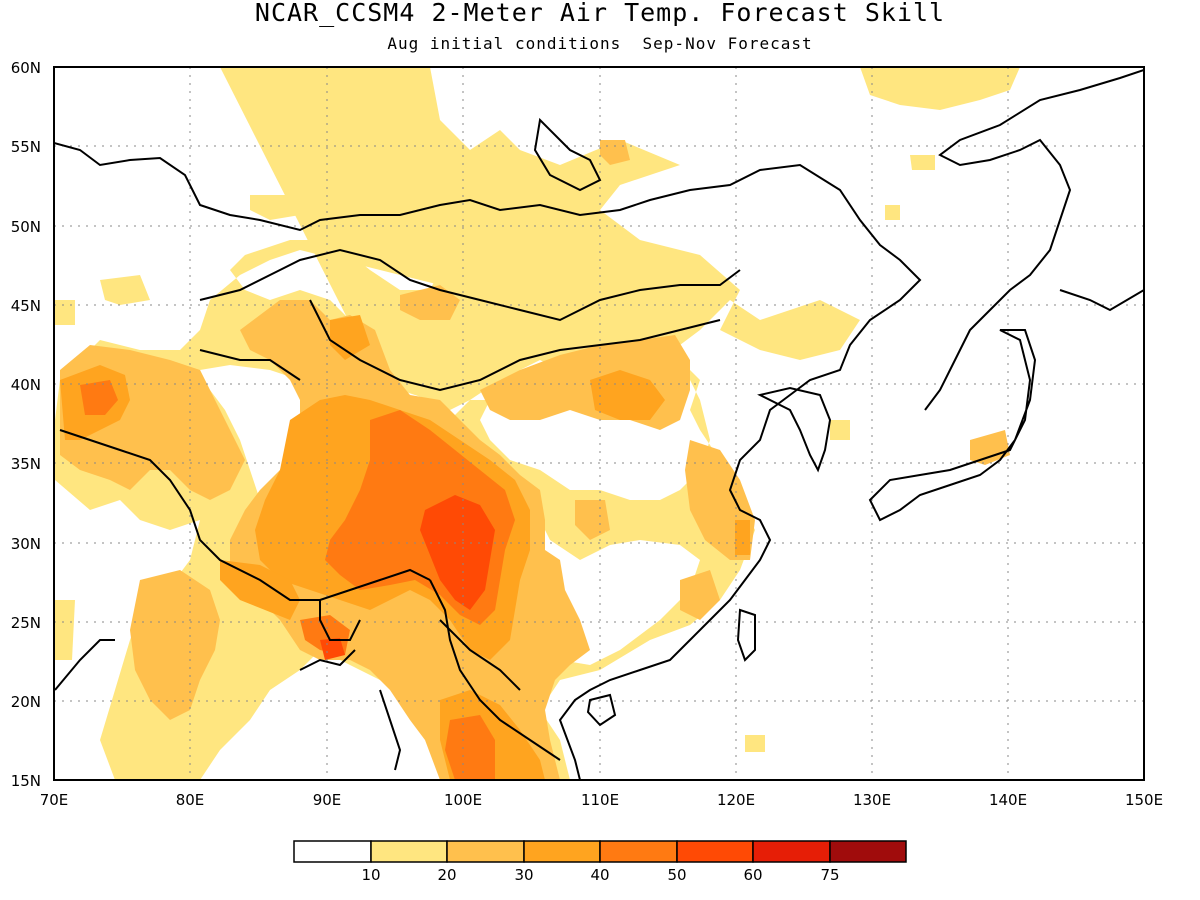 The width and height of the screenshot is (1200, 900). What do you see at coordinates (446, 875) in the screenshot?
I see `colorbar-label: 20` at bounding box center [446, 875].